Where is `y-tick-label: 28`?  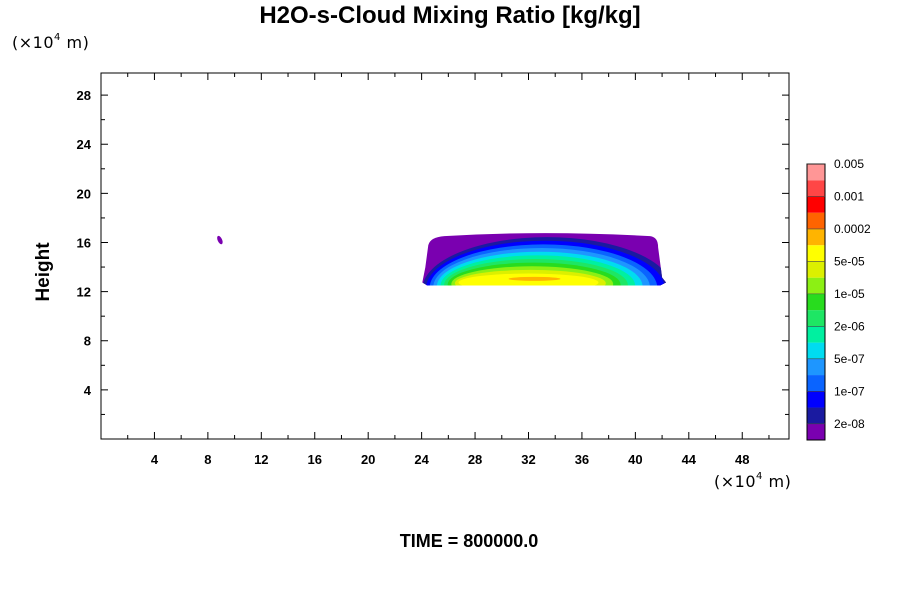 y-tick-label: 28 is located at coordinates (84, 95).